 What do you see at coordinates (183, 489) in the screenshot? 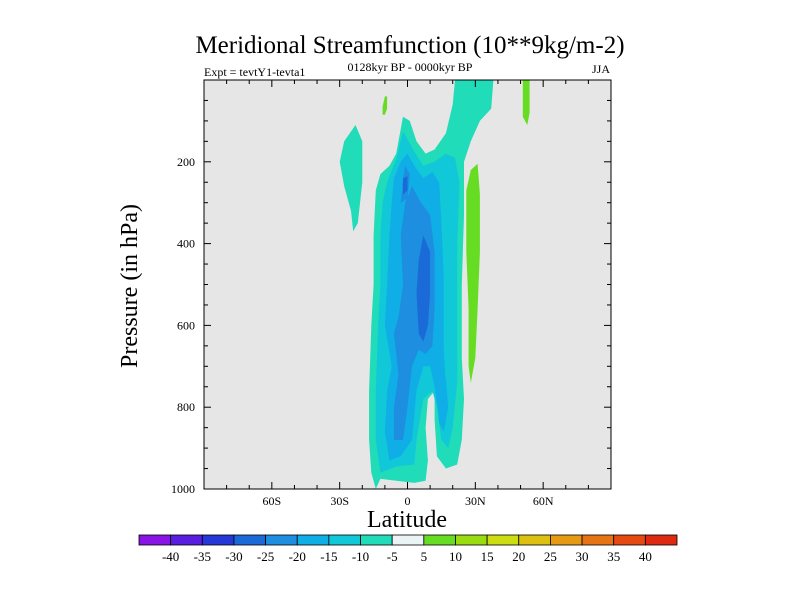
I see `y-tick-label: 1000` at bounding box center [183, 489].